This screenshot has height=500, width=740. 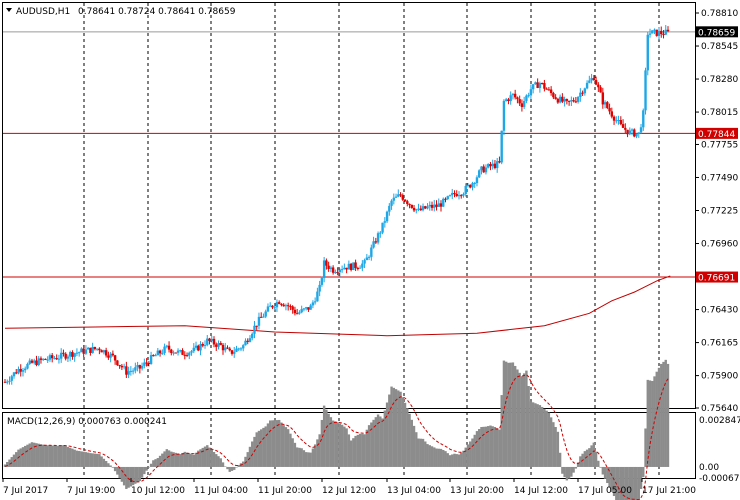 I want to click on time-tick-label: 11 Jul 04:00, so click(x=221, y=491).